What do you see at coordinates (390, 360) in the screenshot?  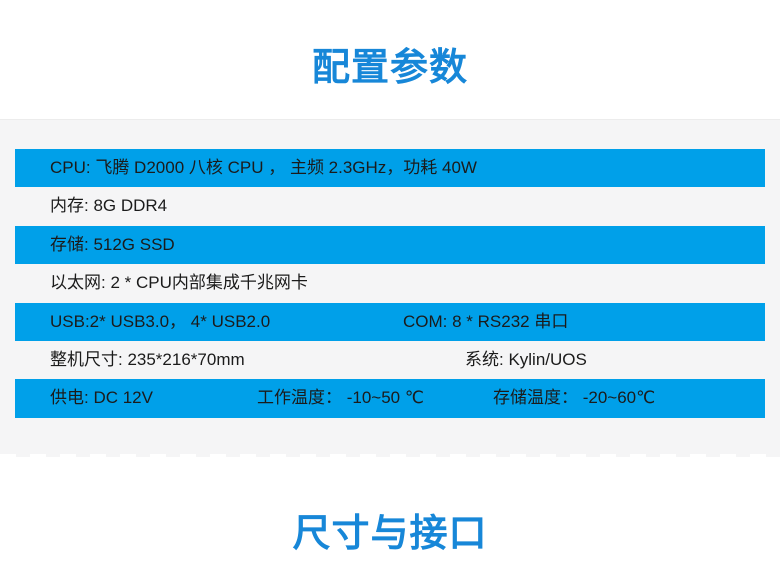 I see `spec-row-size-os: 整机尺寸: 235*216*70mm 系统: Kylin/UOS` at bounding box center [390, 360].